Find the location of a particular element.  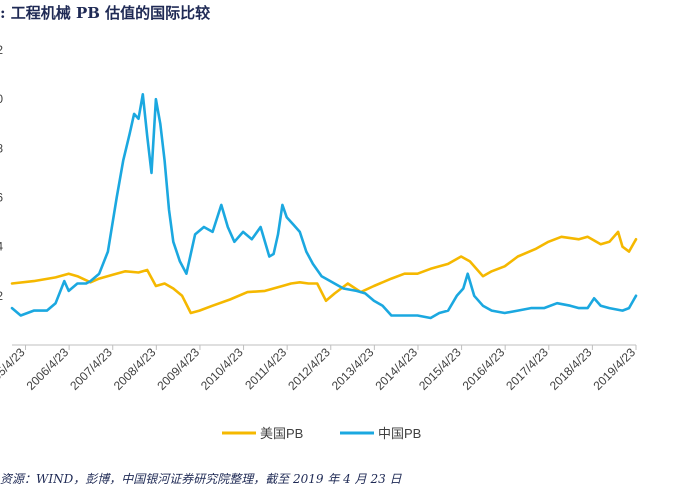

x-tick-label: 2009/4/23 is located at coordinates (178, 369).